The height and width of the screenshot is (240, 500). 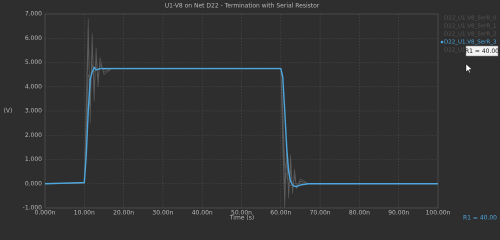 I want to click on tooltip: R1 = 40.00, so click(x=482, y=51).